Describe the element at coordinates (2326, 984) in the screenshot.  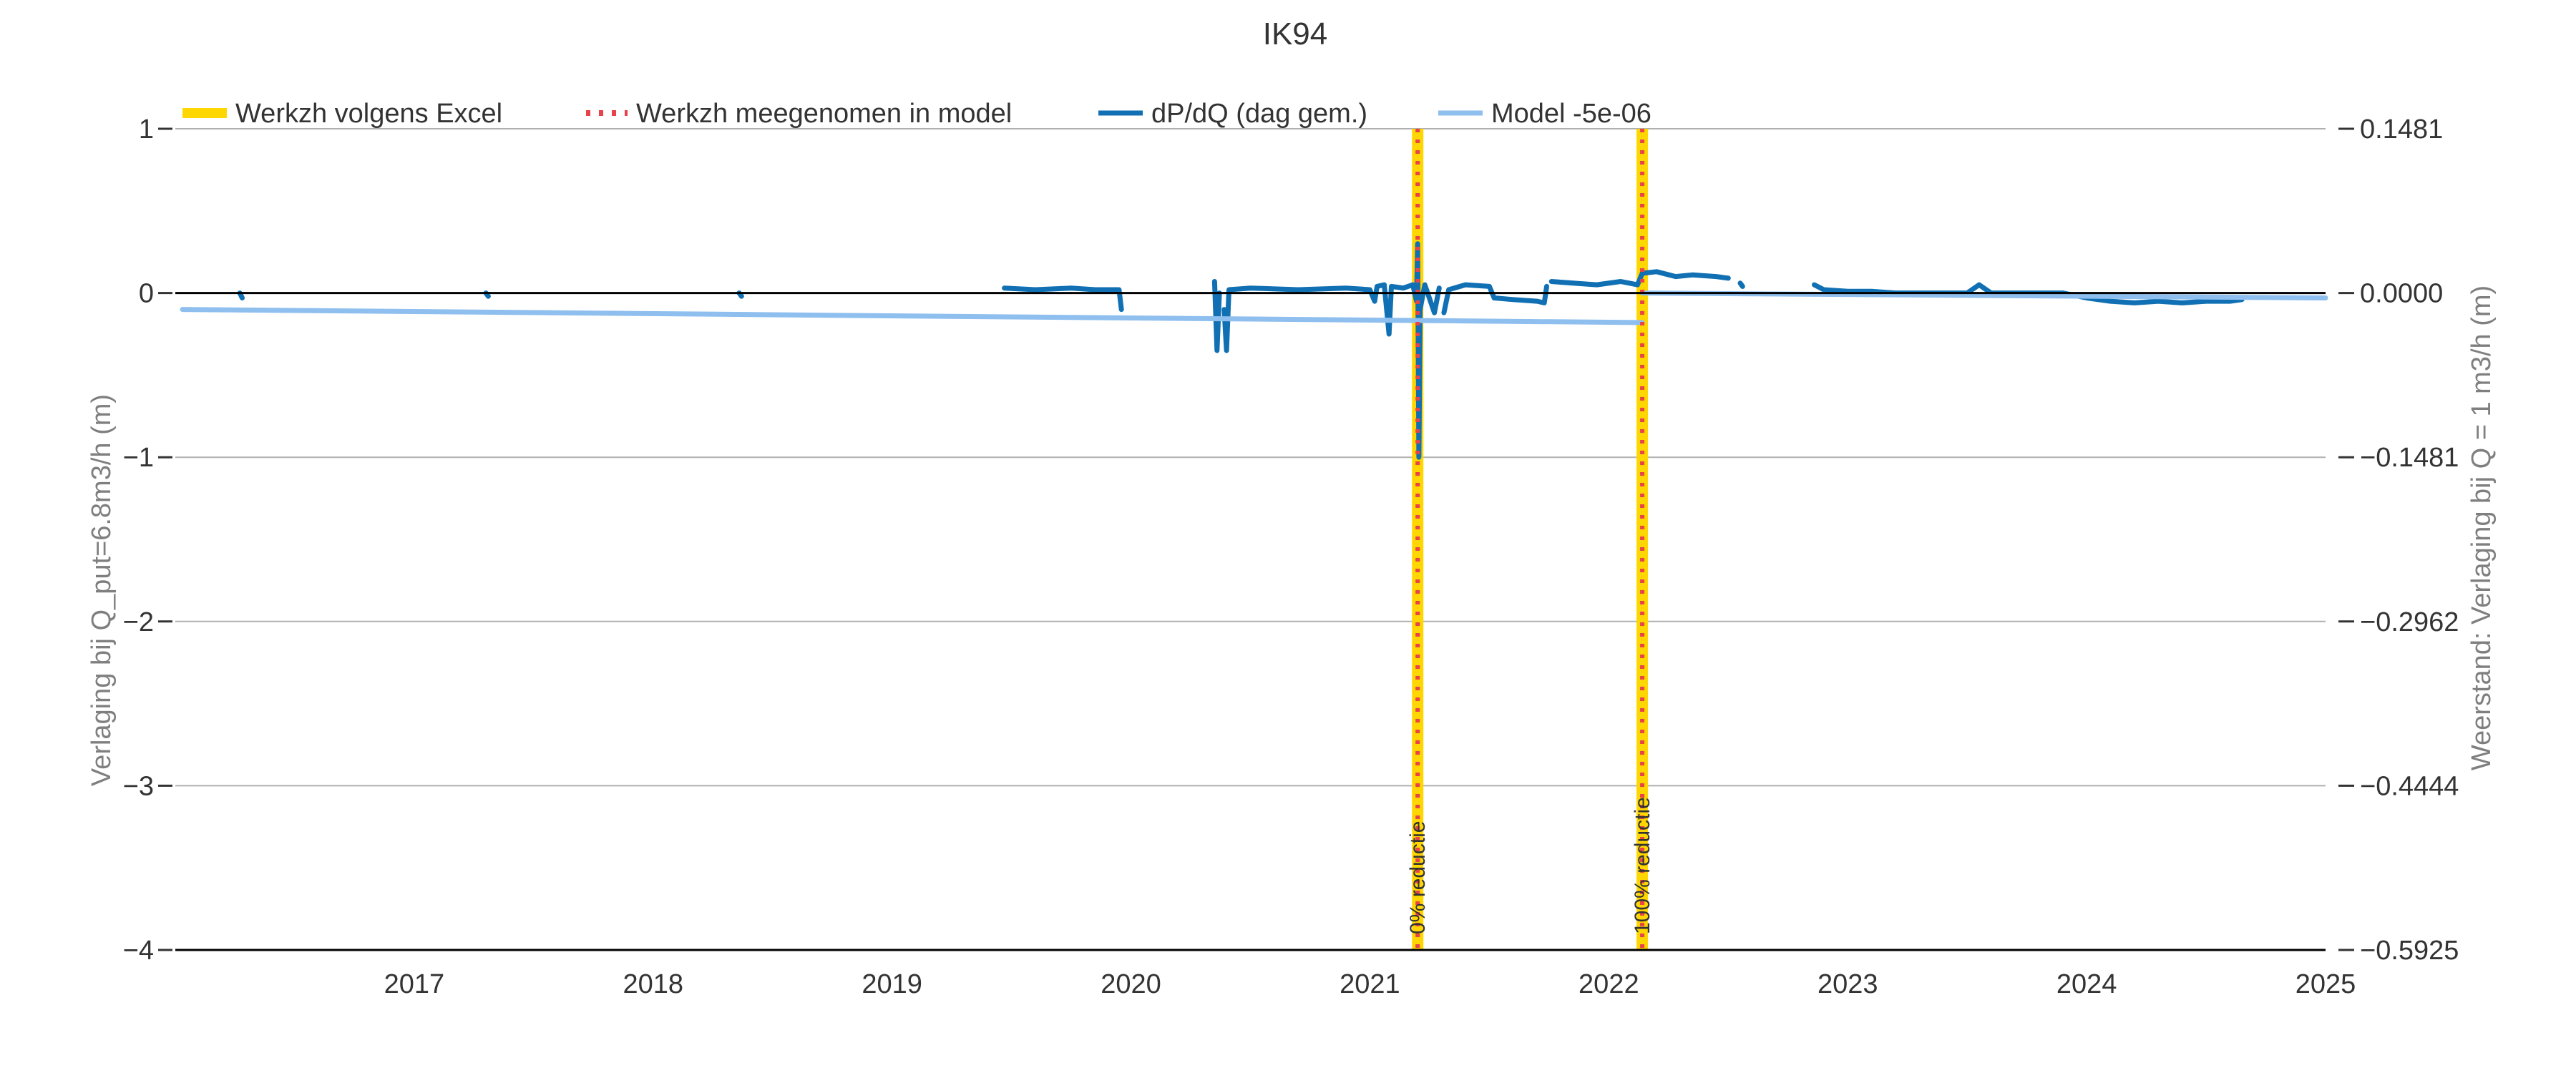
I see `x-tick-label-8: 2025` at that location.